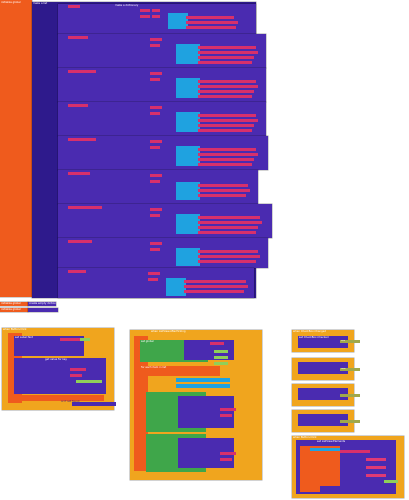  What do you see at coordinates (350, 395) in the screenshot?
I see `true-chip` at bounding box center [350, 395].